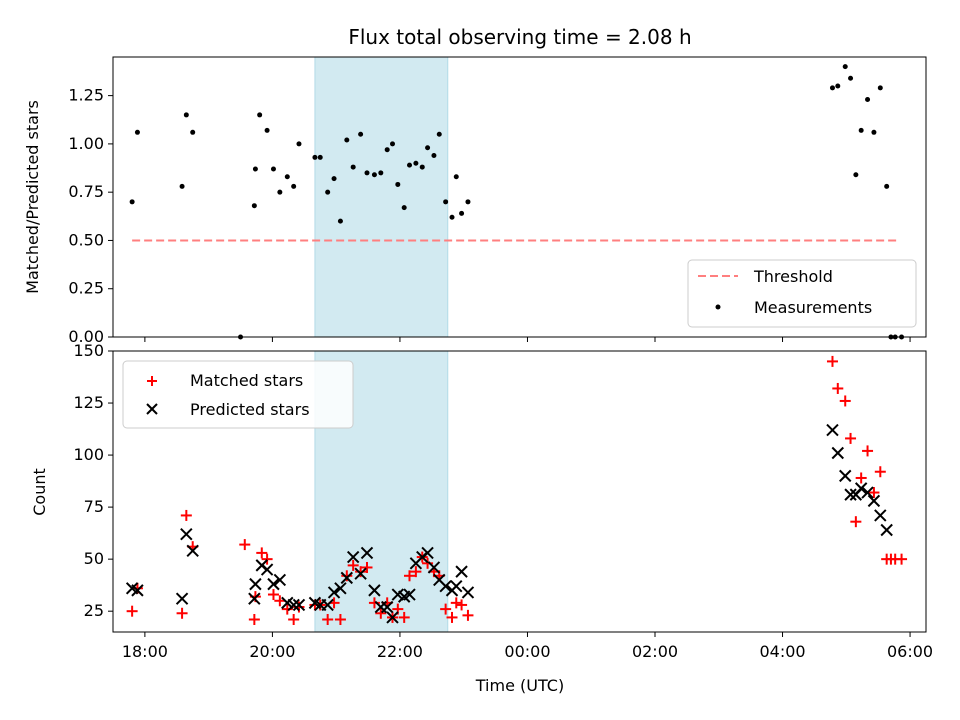 The width and height of the screenshot is (960, 720). What do you see at coordinates (94, 610) in the screenshot?
I see `bottom-y-tick-label: 25` at bounding box center [94, 610].